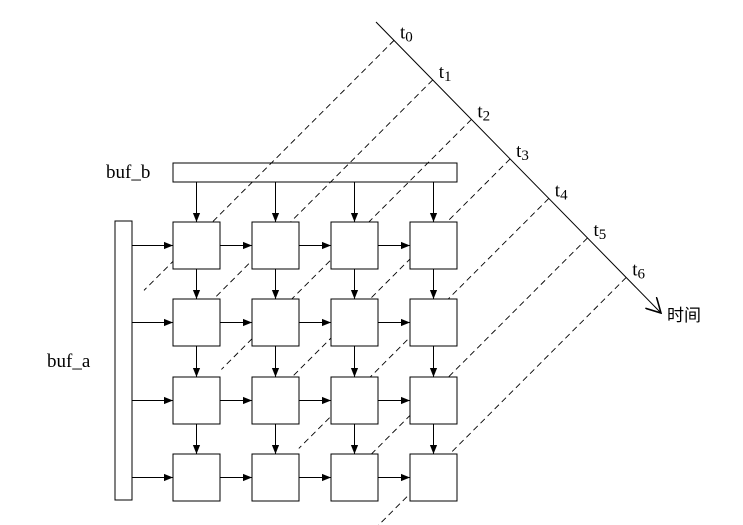  I want to click on time-tick-label: t3, so click(522, 152).